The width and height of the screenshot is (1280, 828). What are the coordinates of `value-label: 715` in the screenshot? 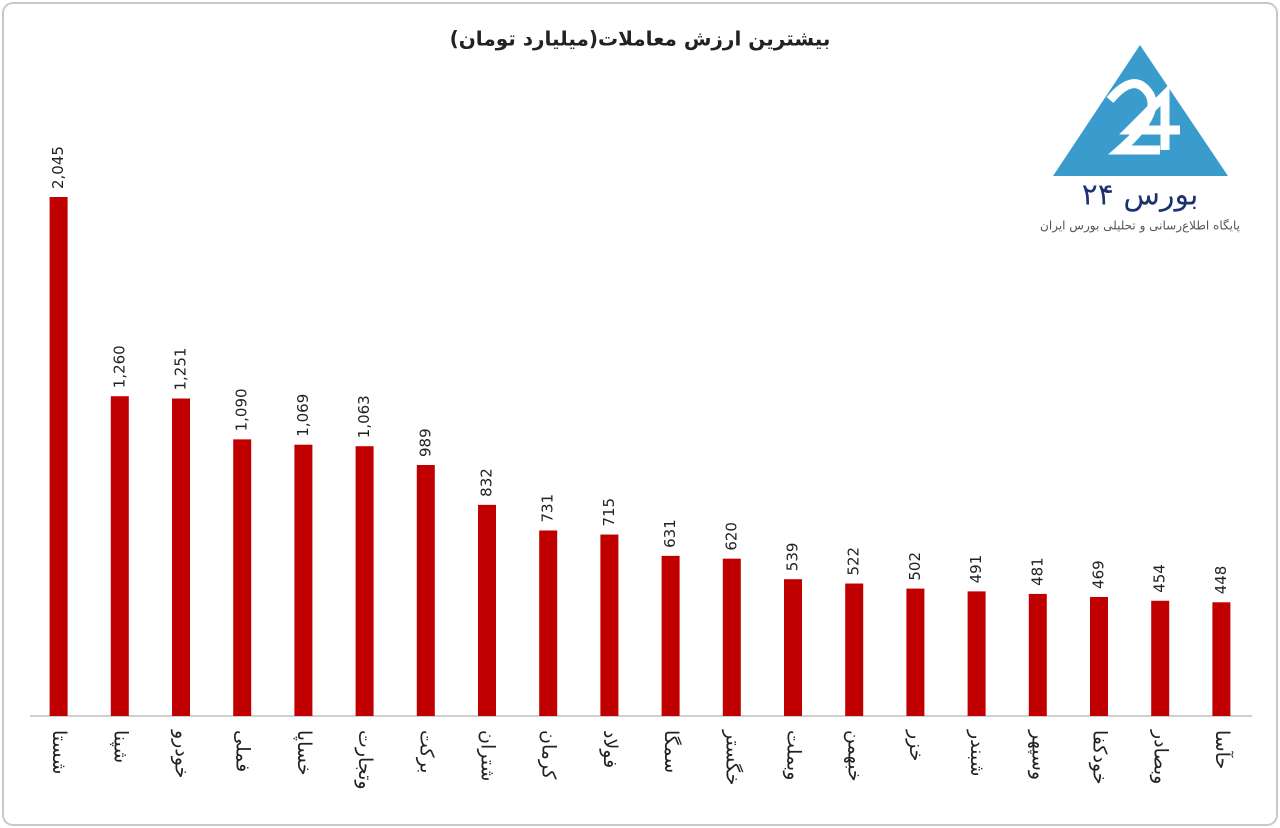 It's located at (609, 512).